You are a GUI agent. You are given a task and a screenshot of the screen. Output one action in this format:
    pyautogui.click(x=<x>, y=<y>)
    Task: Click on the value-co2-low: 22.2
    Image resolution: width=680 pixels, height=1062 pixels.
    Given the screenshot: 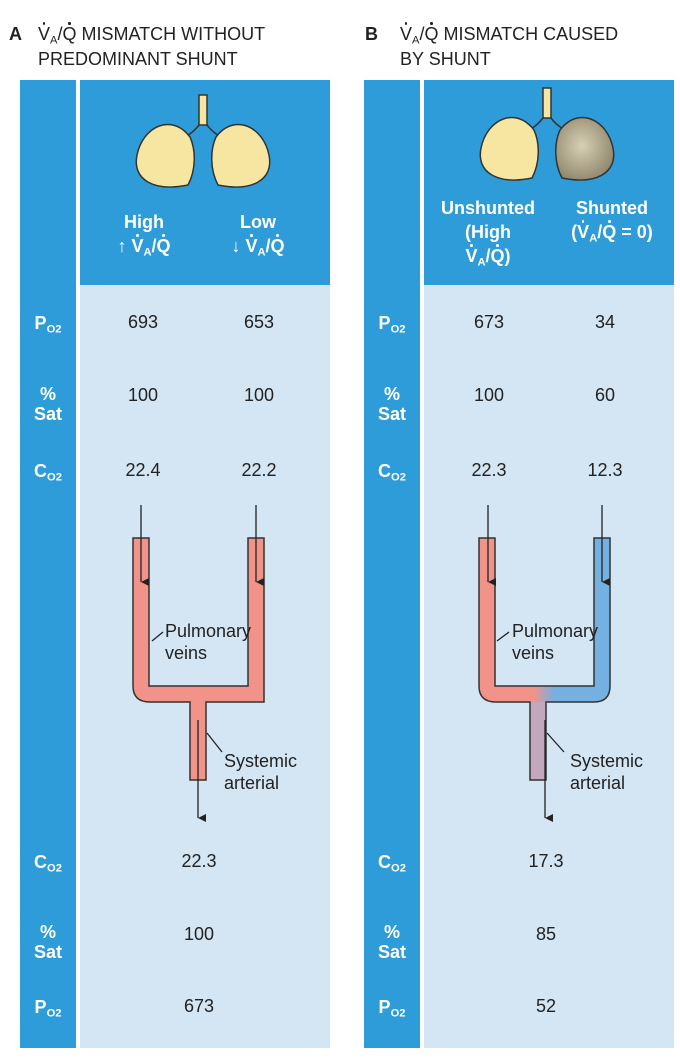 What is the action you would take?
    pyautogui.click(x=259, y=470)
    